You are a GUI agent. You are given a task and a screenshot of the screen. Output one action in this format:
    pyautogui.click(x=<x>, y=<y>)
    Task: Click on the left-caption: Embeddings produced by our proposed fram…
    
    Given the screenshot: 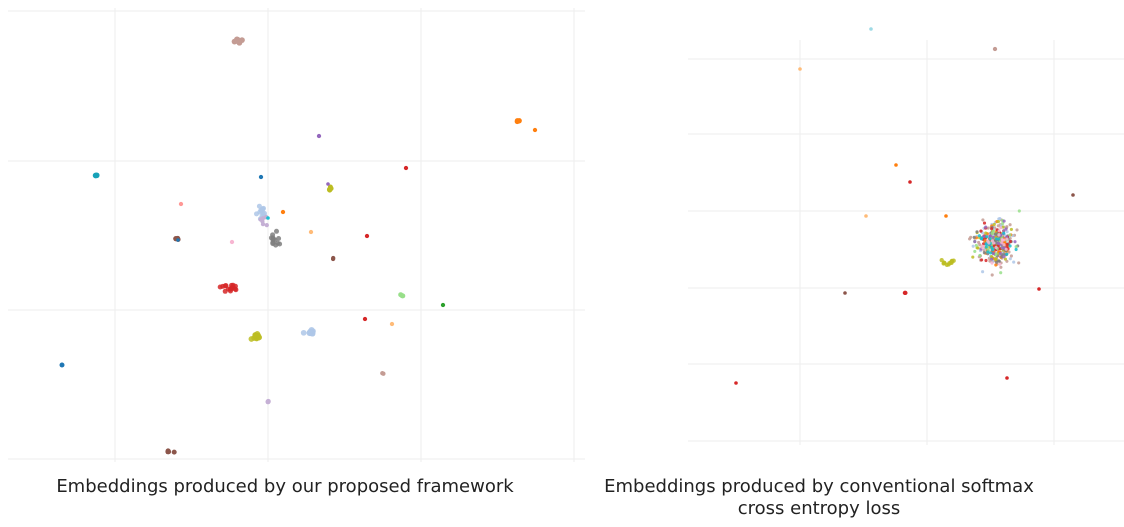 What is the action you would take?
    pyautogui.click(x=285, y=486)
    